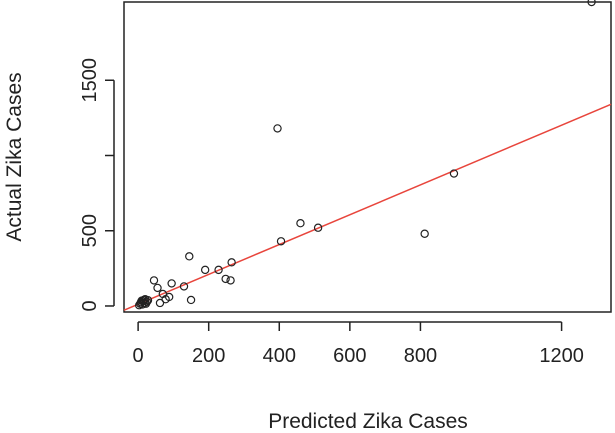 The height and width of the screenshot is (433, 615). I want to click on x-tick-label: 0, so click(138, 356).